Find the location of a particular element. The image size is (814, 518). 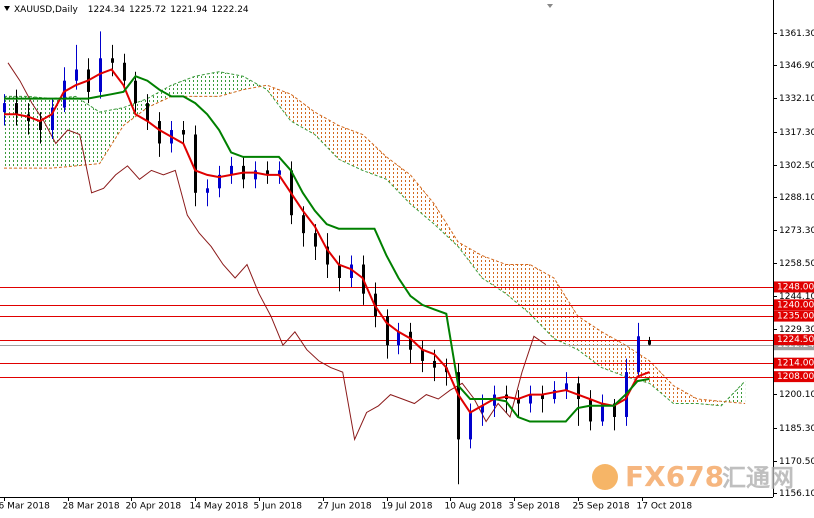

chart-header: XAUUSD,Daily 1224.34 1225.72 1221.94 1222.24 is located at coordinates (131, 10).